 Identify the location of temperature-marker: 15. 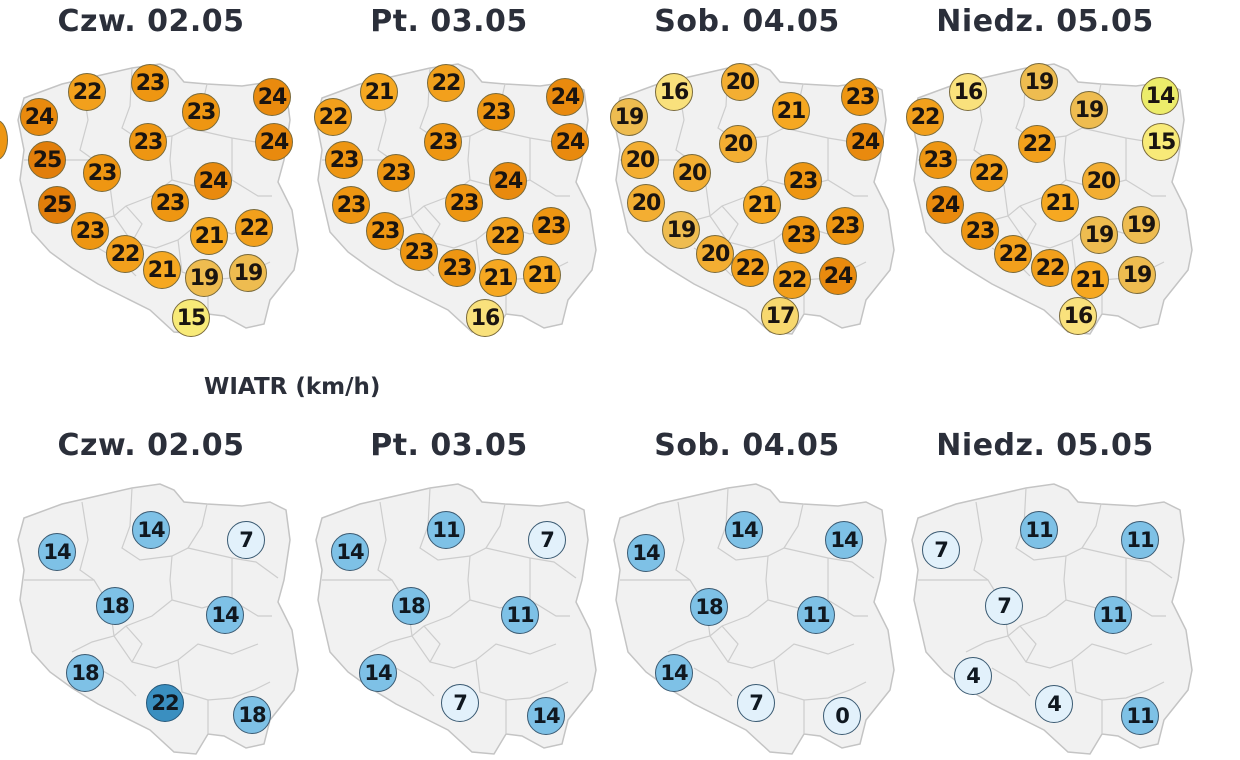
(1161, 142).